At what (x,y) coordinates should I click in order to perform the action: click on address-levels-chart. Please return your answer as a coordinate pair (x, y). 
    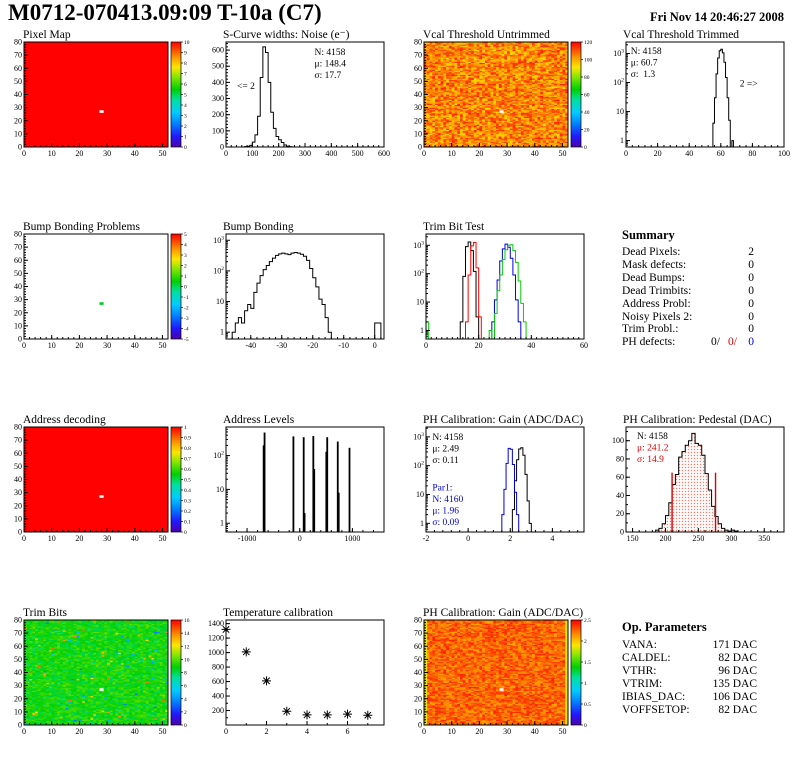
    Looking at the image, I should click on (300, 485).